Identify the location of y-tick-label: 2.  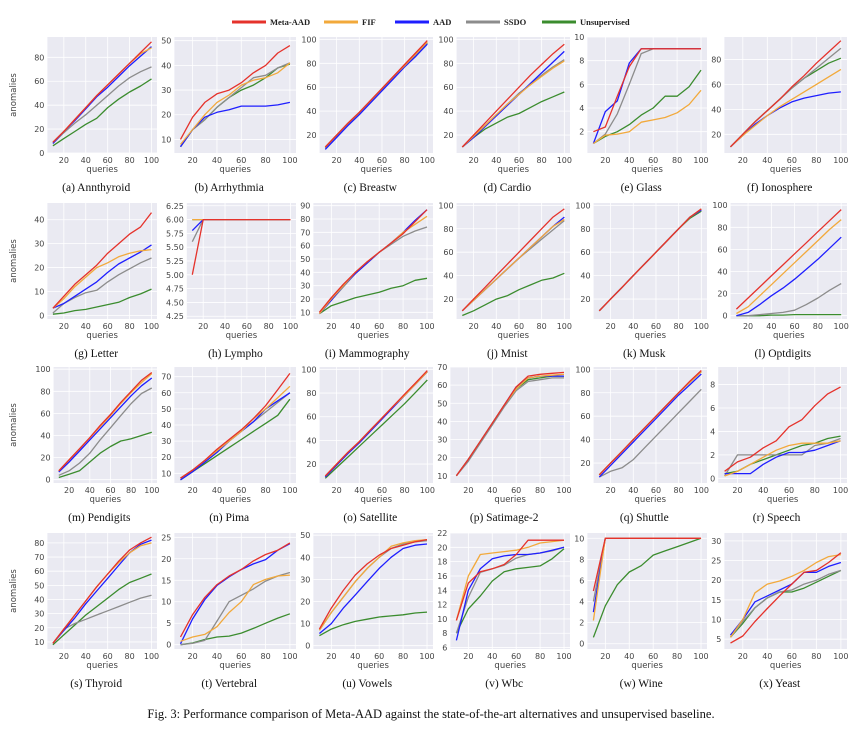
(581, 623).